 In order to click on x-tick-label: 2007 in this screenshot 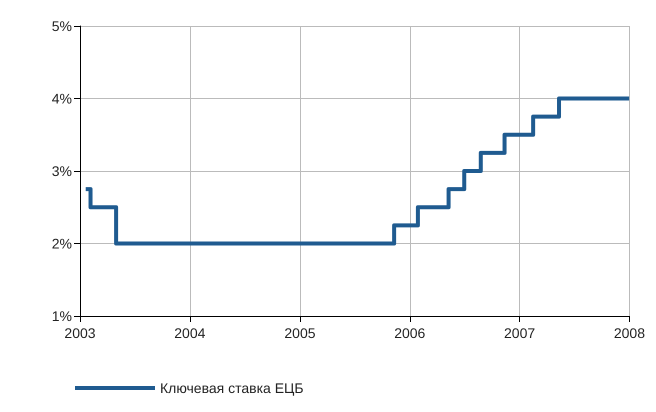, I will do `click(520, 333)`.